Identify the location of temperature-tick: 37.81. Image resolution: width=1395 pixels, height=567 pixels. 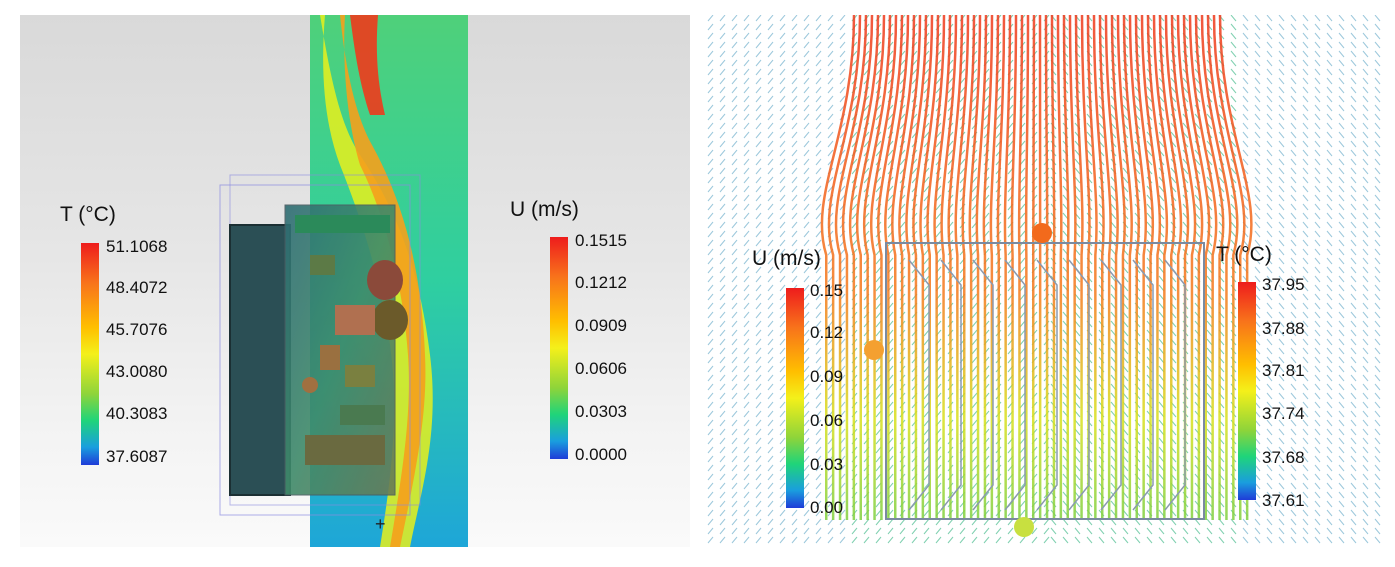
(1283, 370).